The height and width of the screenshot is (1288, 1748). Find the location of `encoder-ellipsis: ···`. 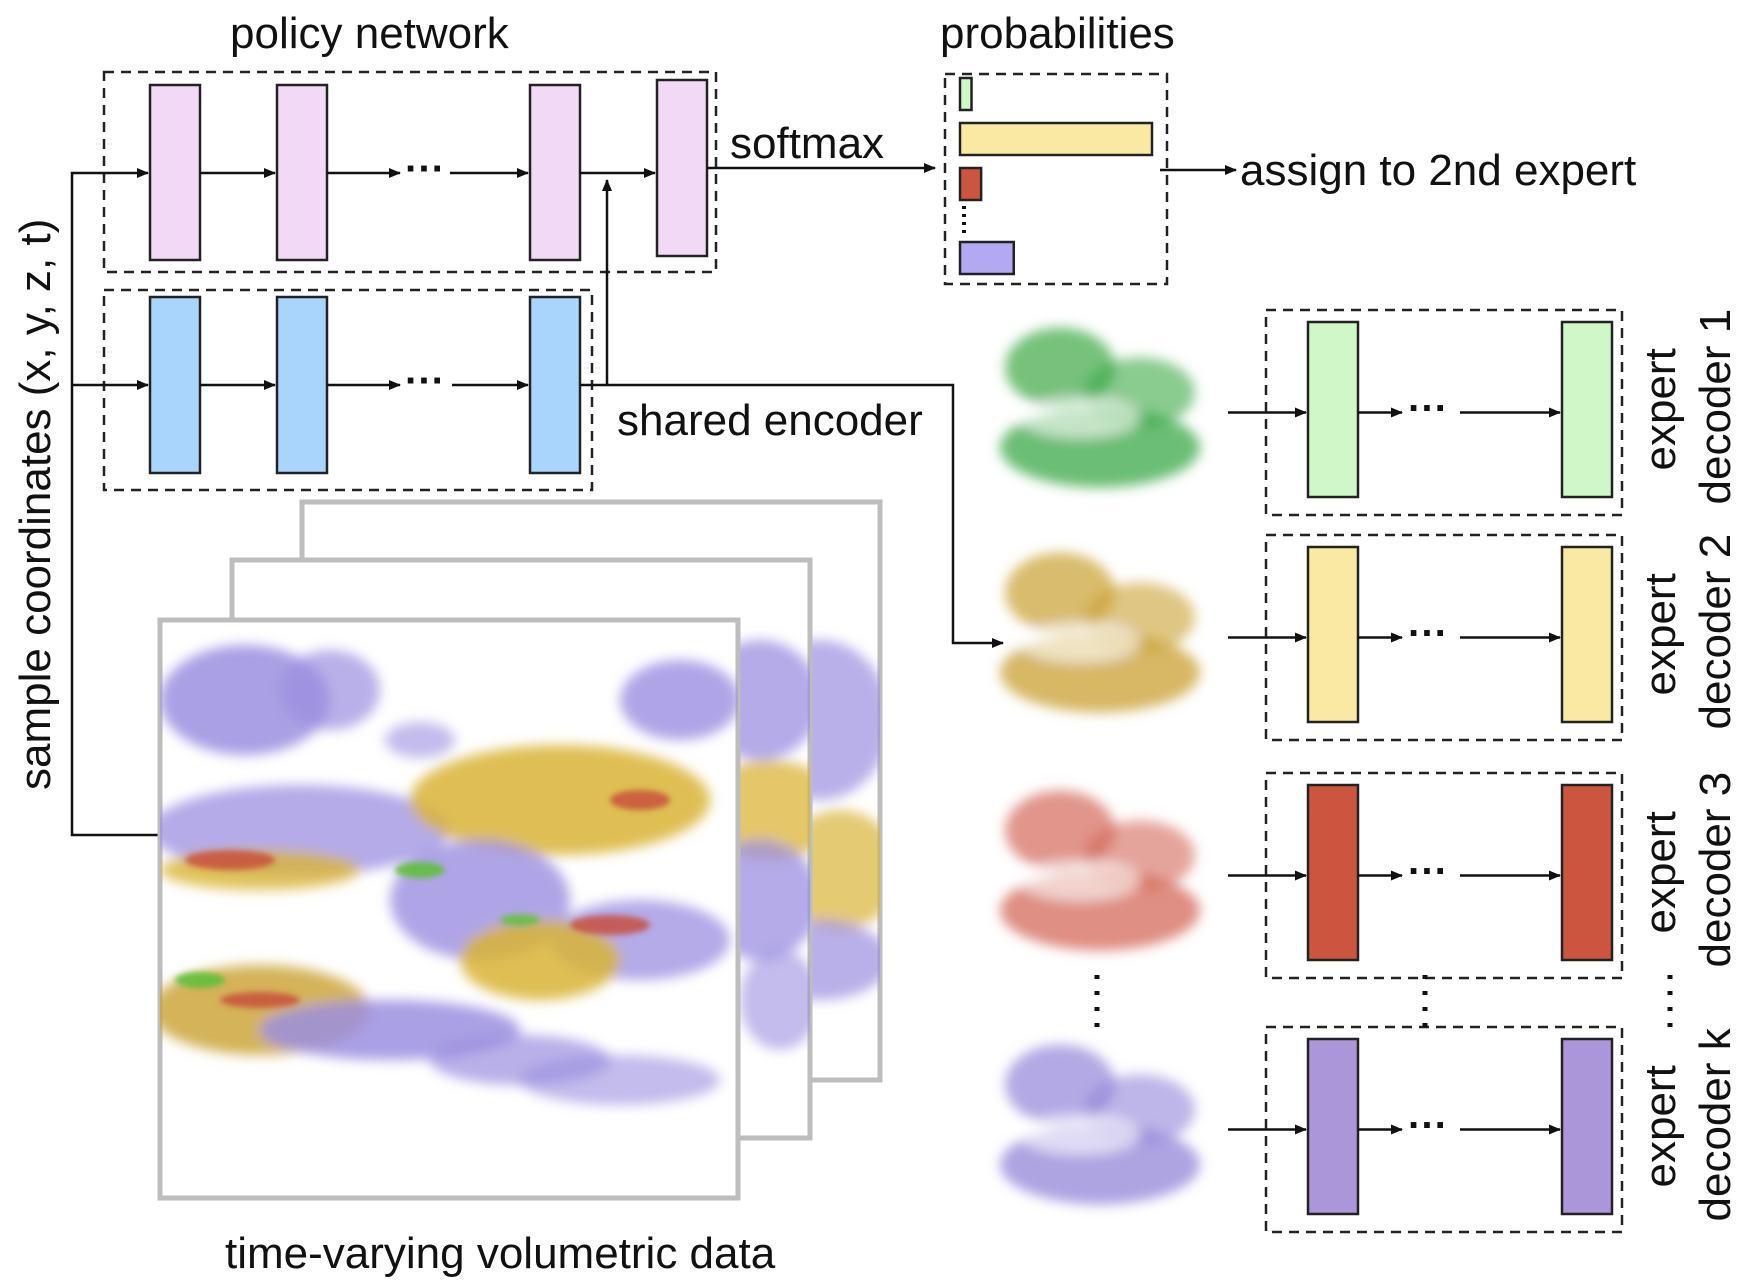

encoder-ellipsis: ··· is located at coordinates (425, 381).